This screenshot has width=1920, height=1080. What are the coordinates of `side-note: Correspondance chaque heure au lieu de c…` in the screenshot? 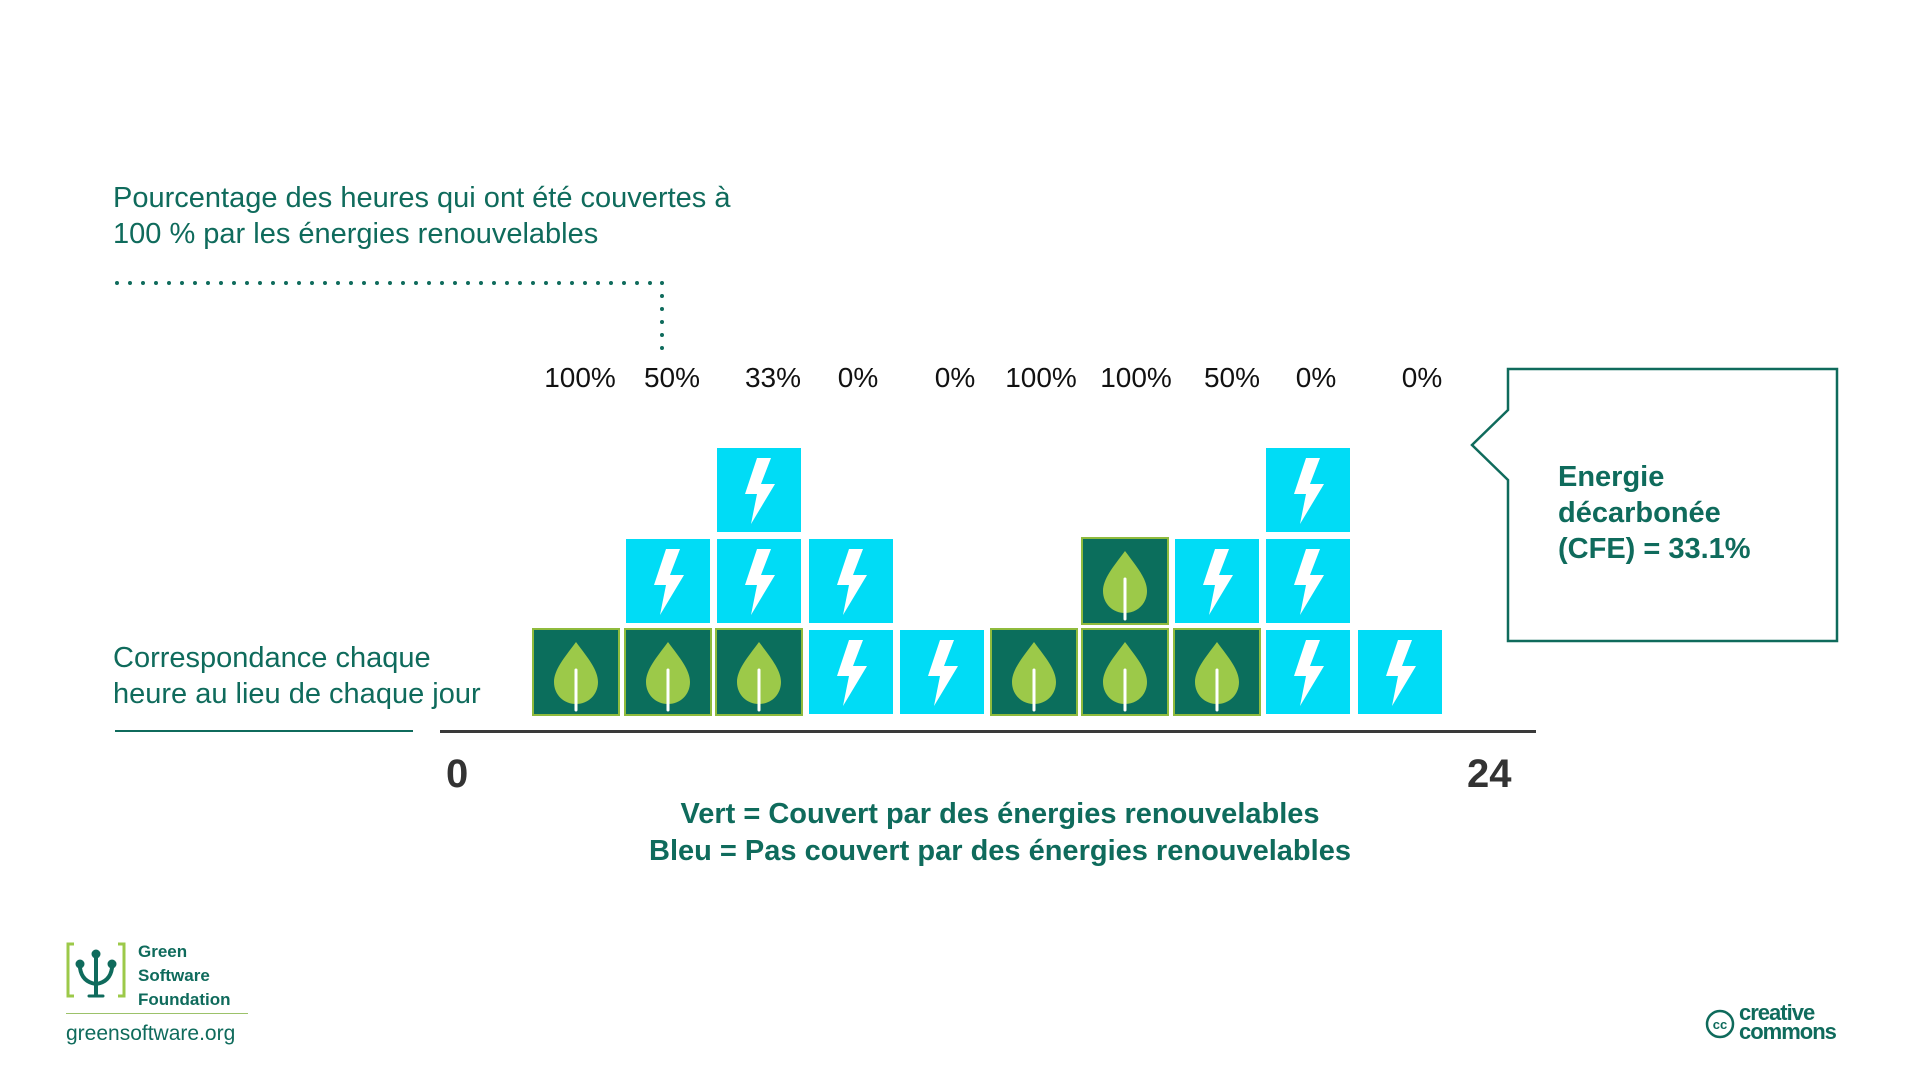 It's located at (323, 676).